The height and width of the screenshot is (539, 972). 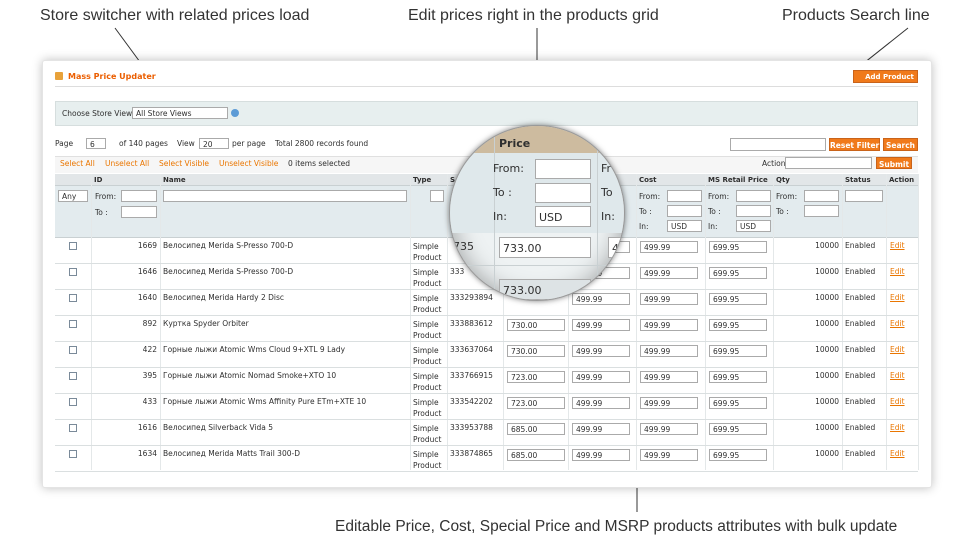 I want to click on massaction-link: Select Visible, so click(x=184, y=163).